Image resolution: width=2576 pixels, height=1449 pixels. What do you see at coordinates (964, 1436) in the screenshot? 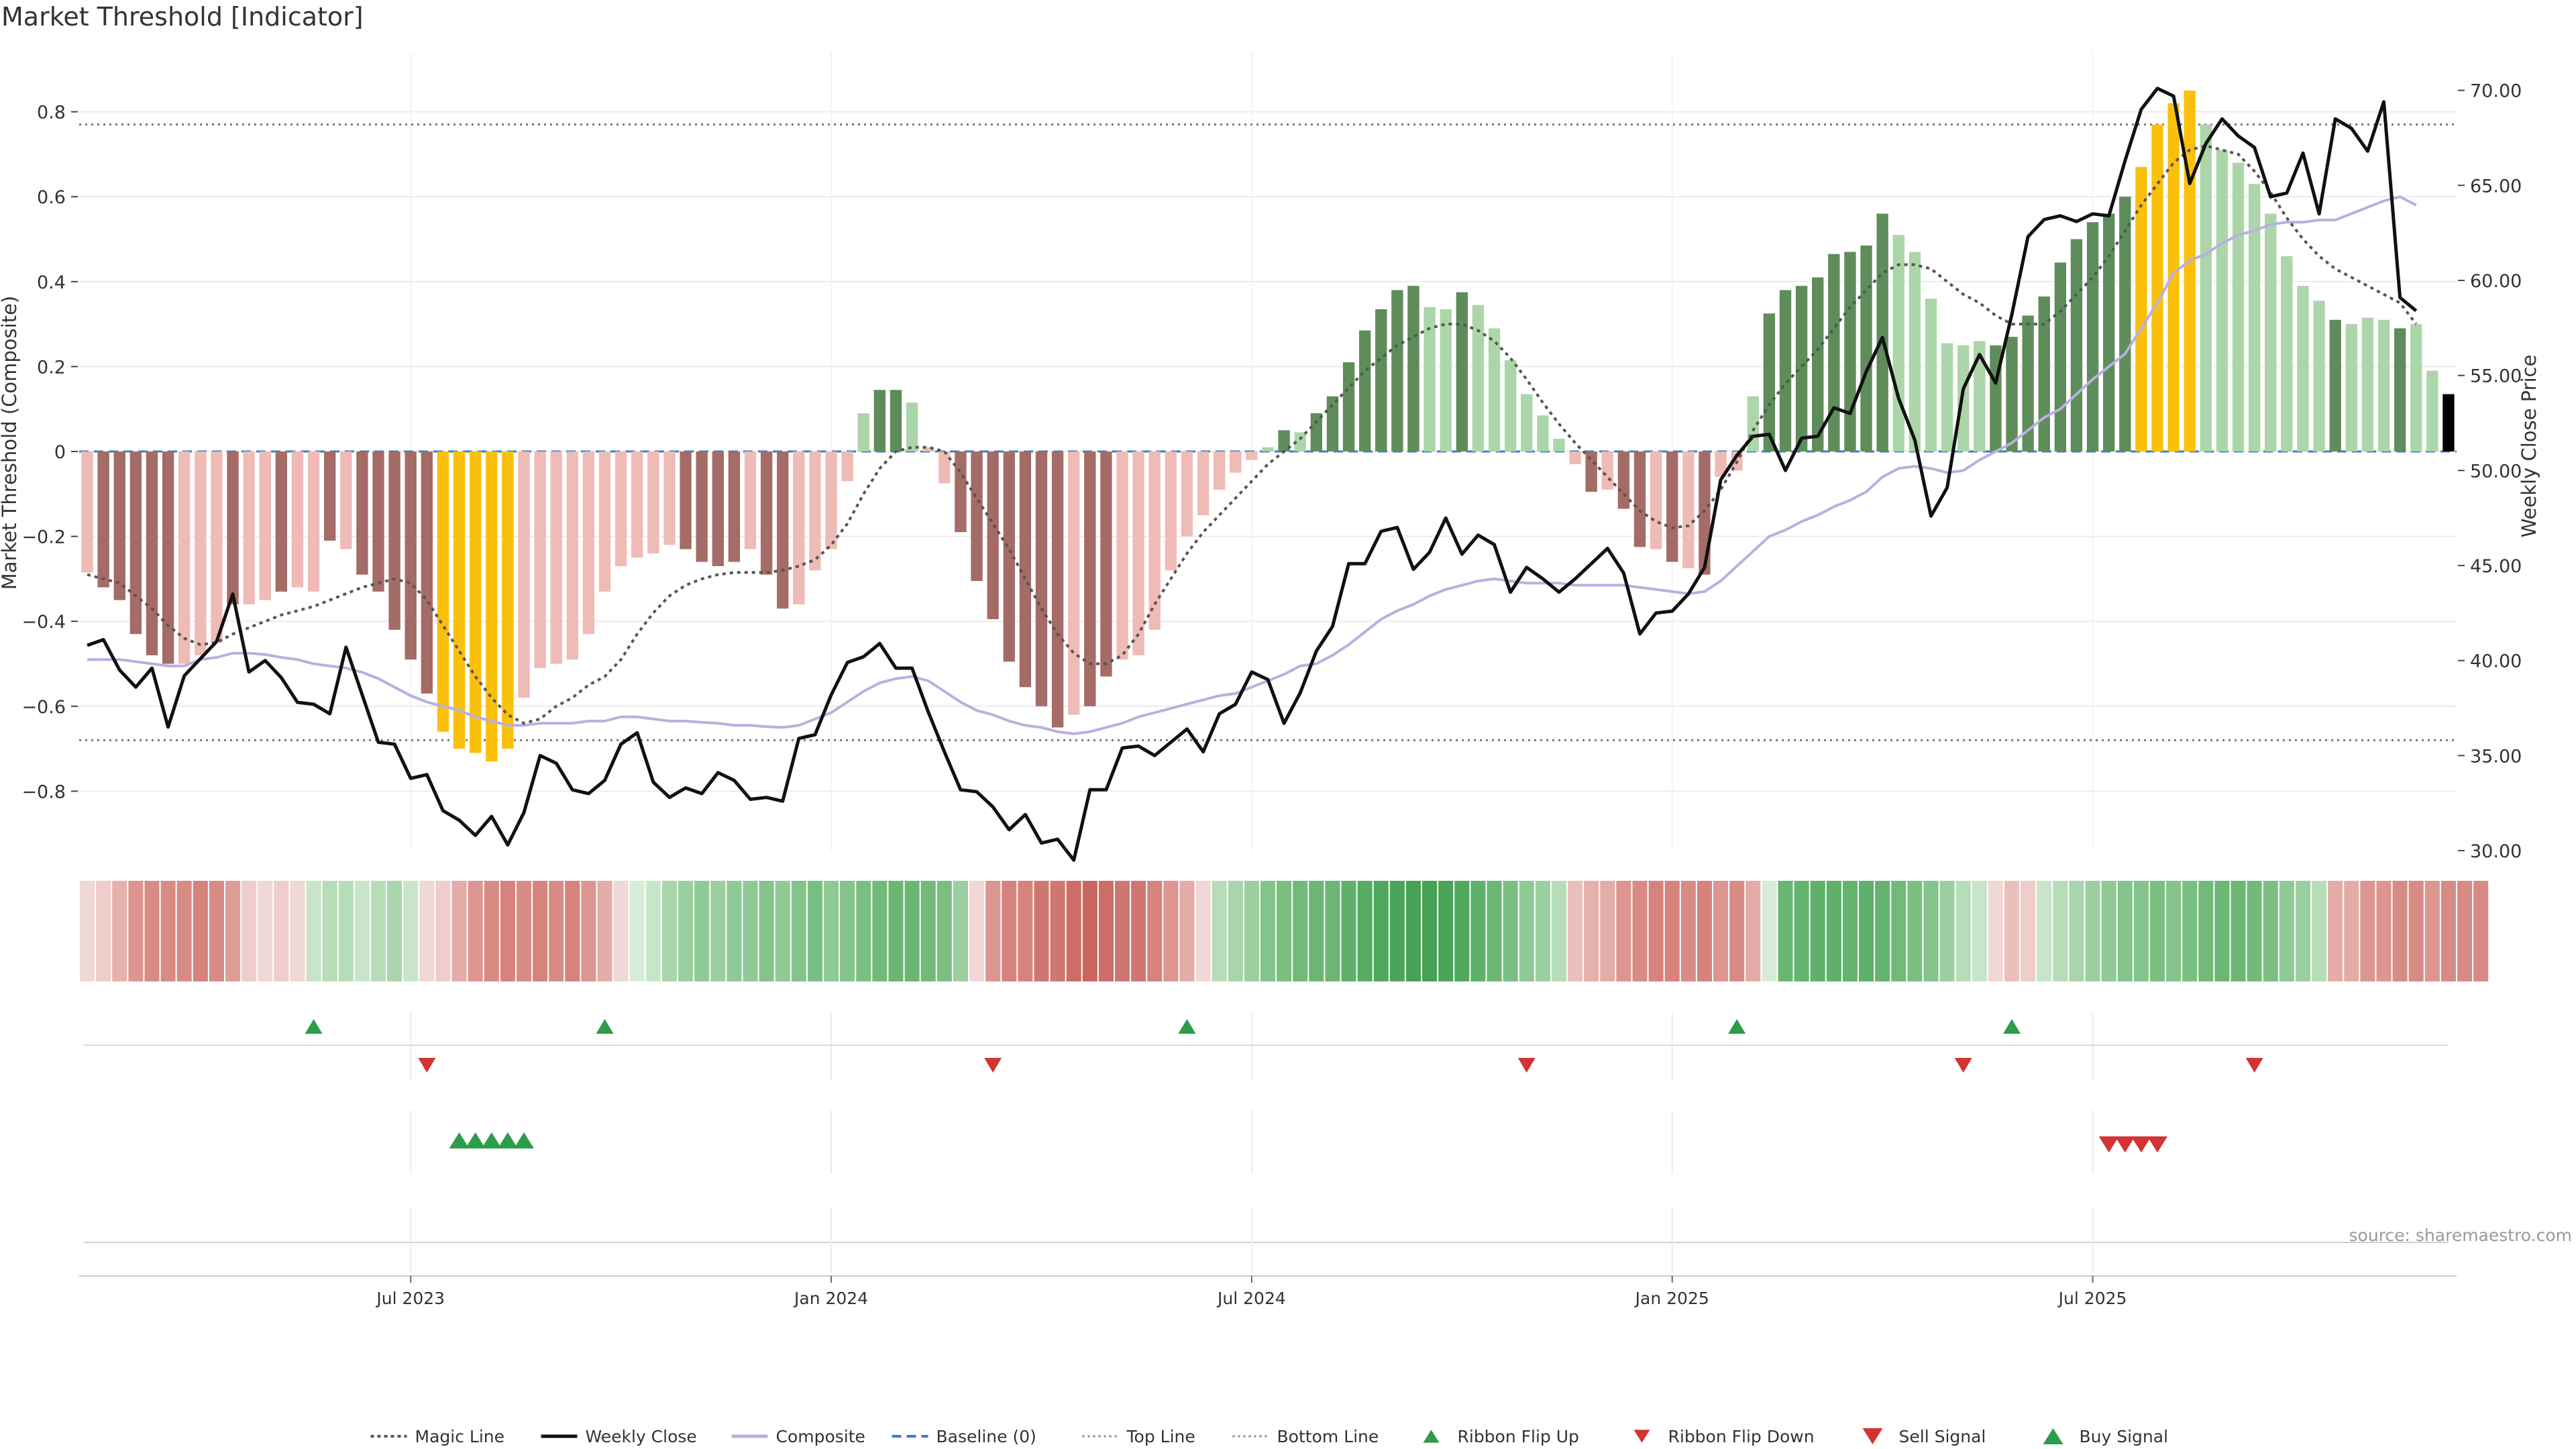
I see `legend-item: Baseline (0)` at bounding box center [964, 1436].